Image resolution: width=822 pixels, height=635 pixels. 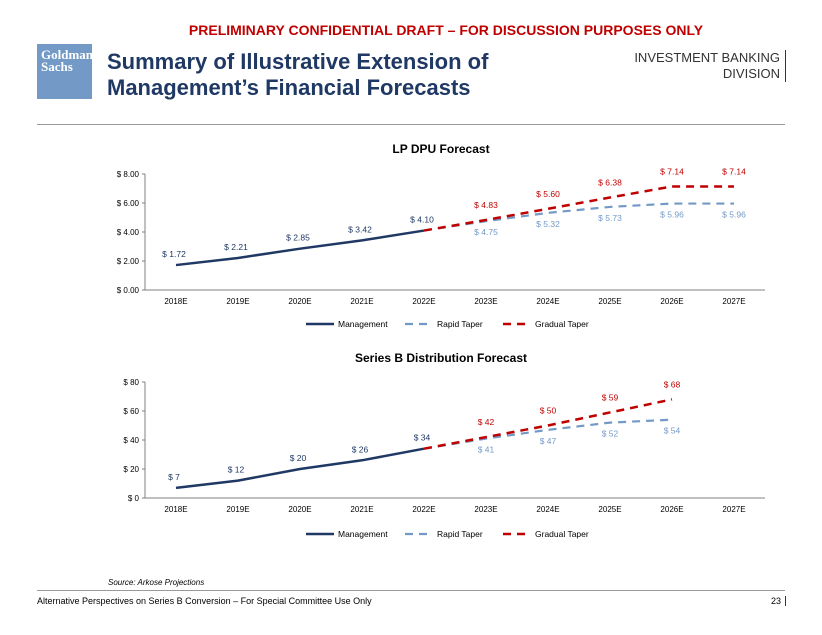 I want to click on rapid-data-label: $ 5.32, so click(x=548, y=224).